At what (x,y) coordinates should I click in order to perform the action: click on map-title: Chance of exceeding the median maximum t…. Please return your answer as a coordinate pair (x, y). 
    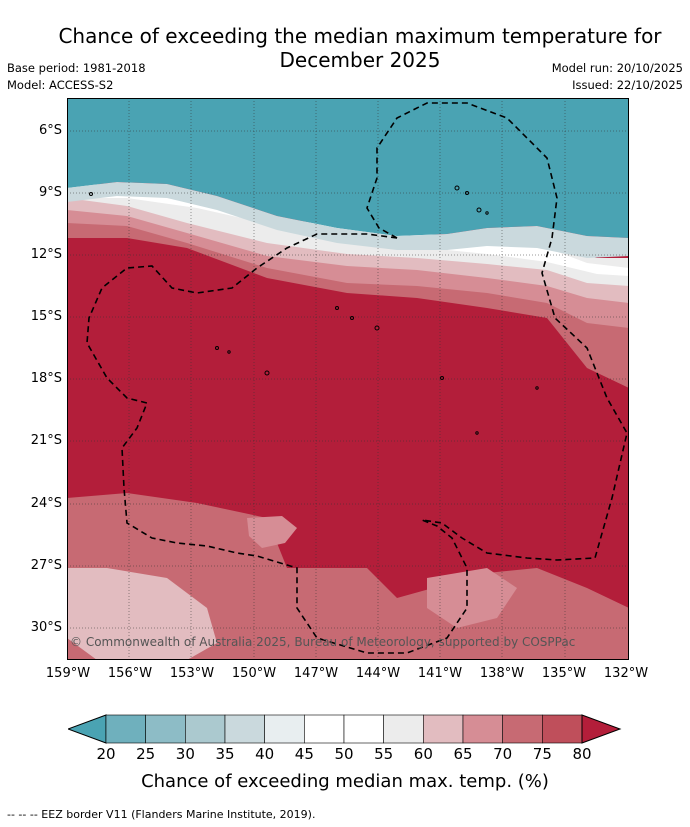
    Looking at the image, I should click on (360, 48).